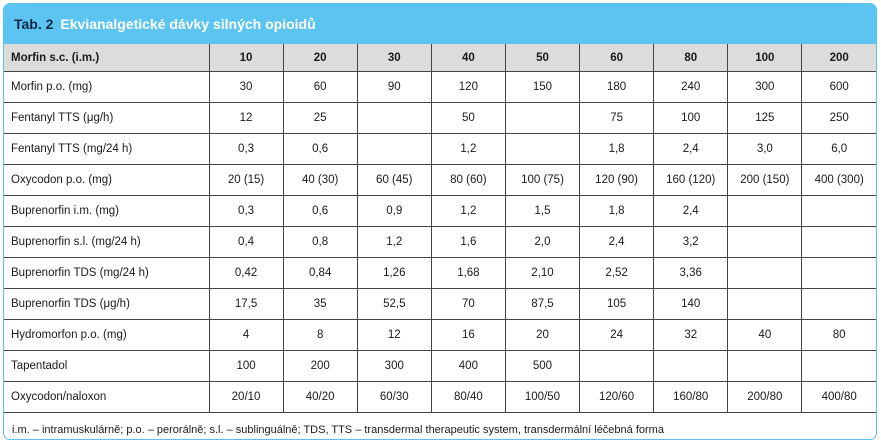  What do you see at coordinates (468, 335) in the screenshot?
I see `table-cell: 16` at bounding box center [468, 335].